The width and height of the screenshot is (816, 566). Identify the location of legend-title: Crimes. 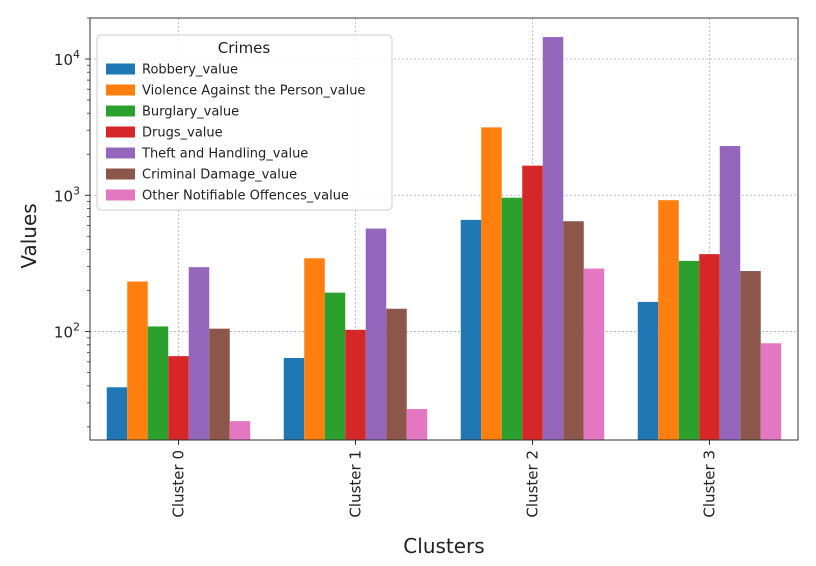
(244, 48).